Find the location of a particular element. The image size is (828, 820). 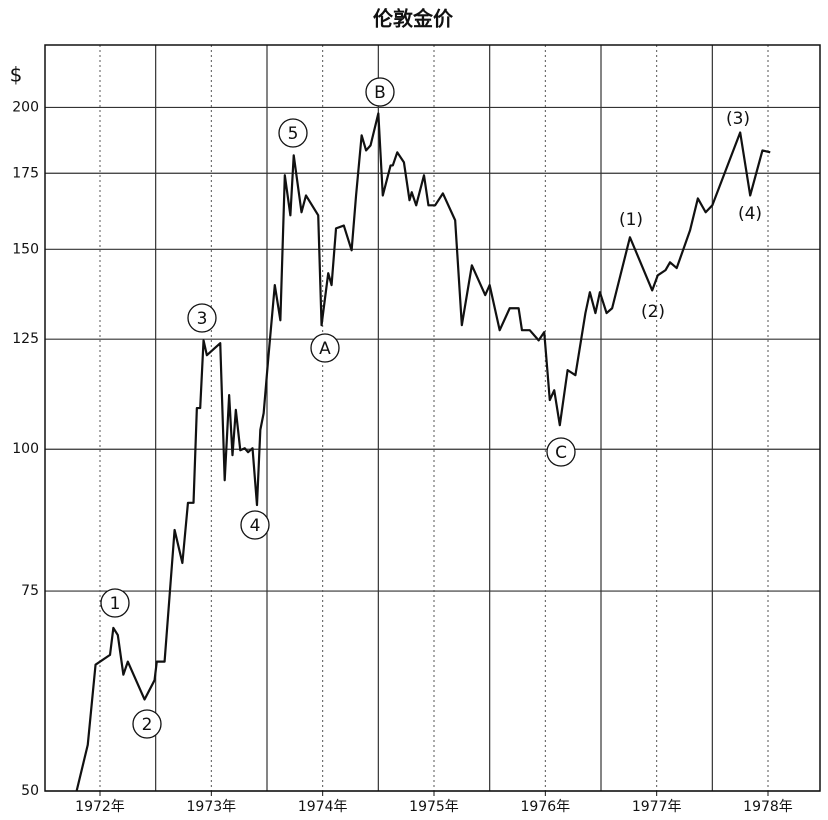

annotation: A is located at coordinates (325, 349).